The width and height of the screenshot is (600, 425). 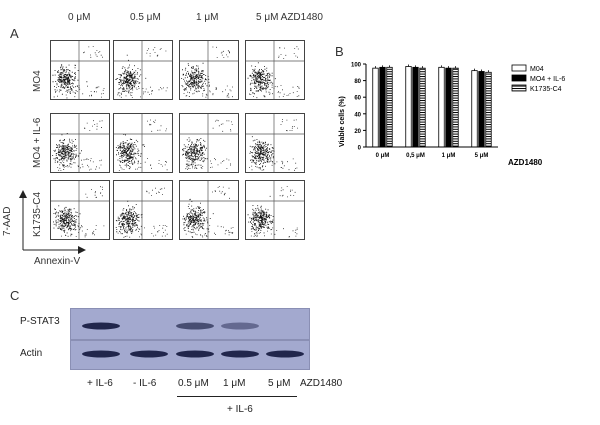 What do you see at coordinates (31, 353) in the screenshot?
I see `blot-label-actin: Actin` at bounding box center [31, 353].